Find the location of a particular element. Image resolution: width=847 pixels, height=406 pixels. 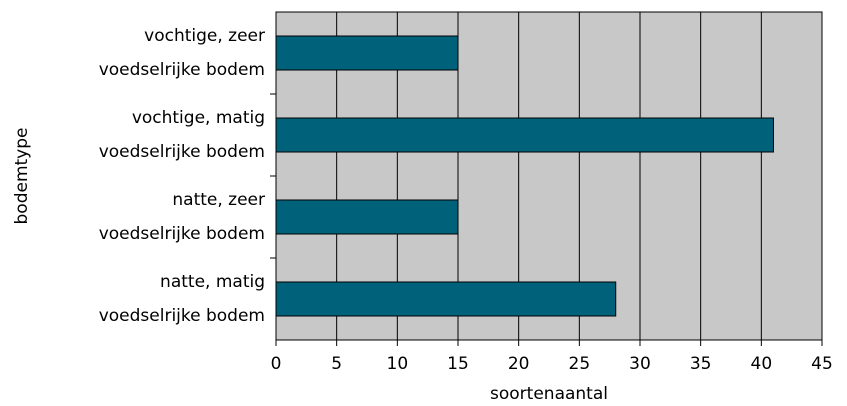

x-tick-label: 30 is located at coordinates (640, 364).